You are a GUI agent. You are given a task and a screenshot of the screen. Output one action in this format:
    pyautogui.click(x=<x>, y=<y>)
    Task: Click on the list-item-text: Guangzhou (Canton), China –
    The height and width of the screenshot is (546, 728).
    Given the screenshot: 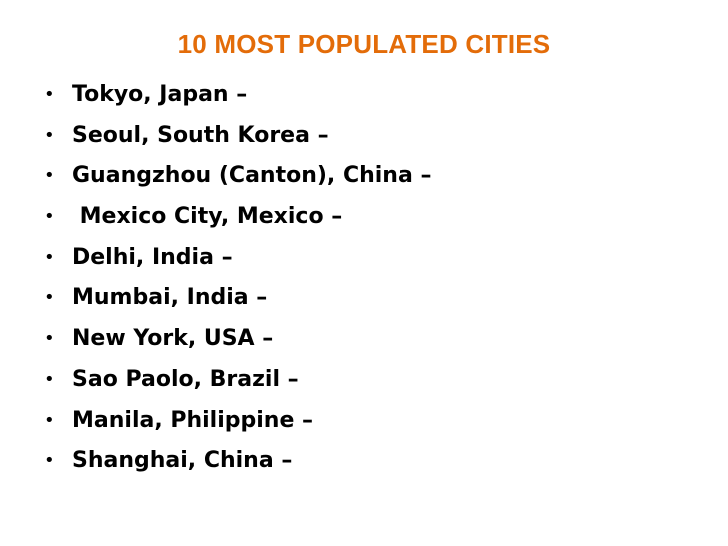 What is the action you would take?
    pyautogui.click(x=252, y=176)
    